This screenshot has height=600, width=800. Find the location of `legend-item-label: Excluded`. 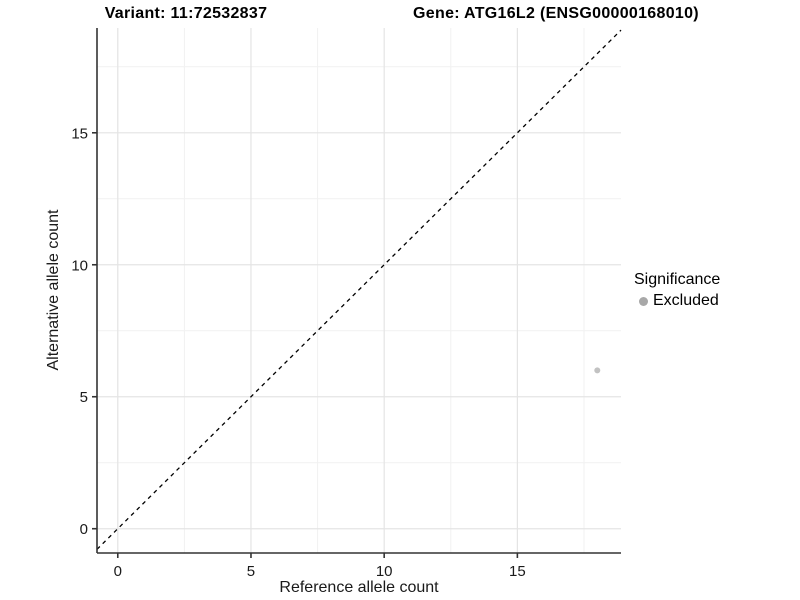

legend-item-label: Excluded is located at coordinates (686, 300).